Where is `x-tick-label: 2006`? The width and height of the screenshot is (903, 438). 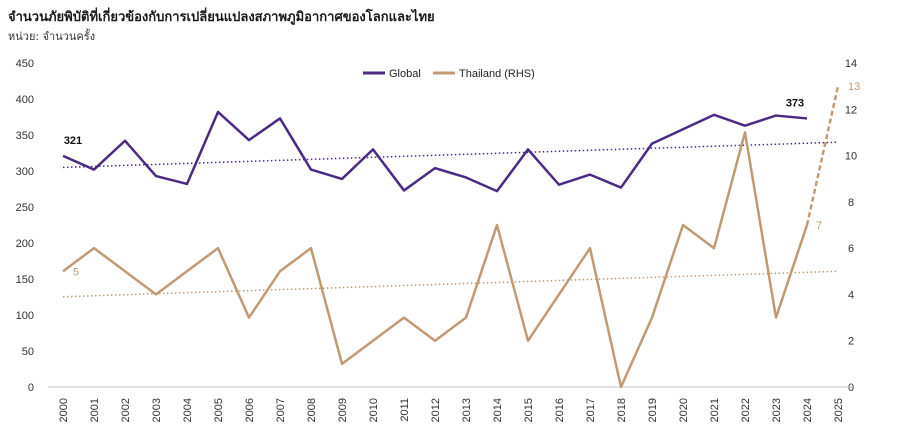
x-tick-label: 2006 is located at coordinates (250, 410).